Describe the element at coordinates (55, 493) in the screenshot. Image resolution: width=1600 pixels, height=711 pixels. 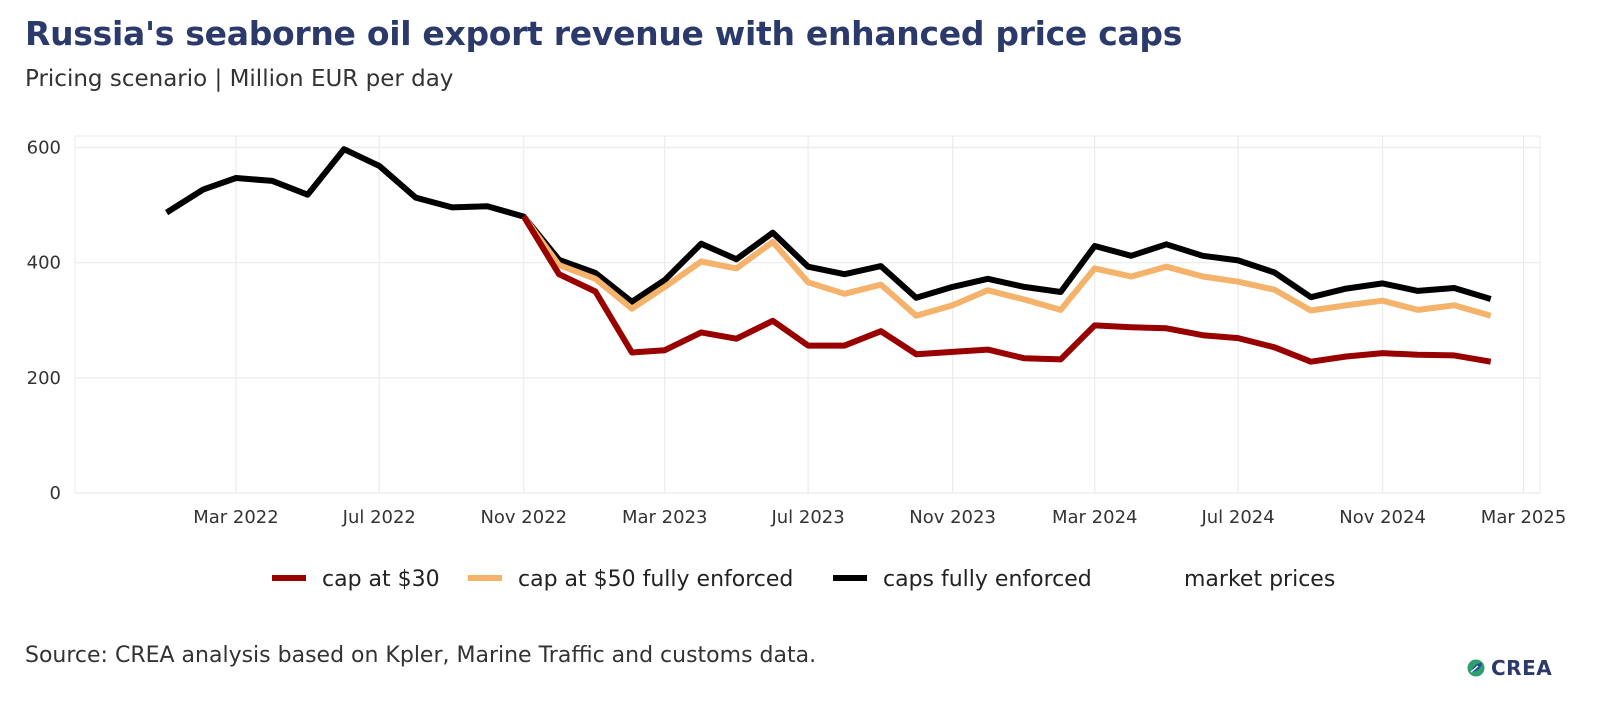
I see `y-tick-label: 0` at that location.